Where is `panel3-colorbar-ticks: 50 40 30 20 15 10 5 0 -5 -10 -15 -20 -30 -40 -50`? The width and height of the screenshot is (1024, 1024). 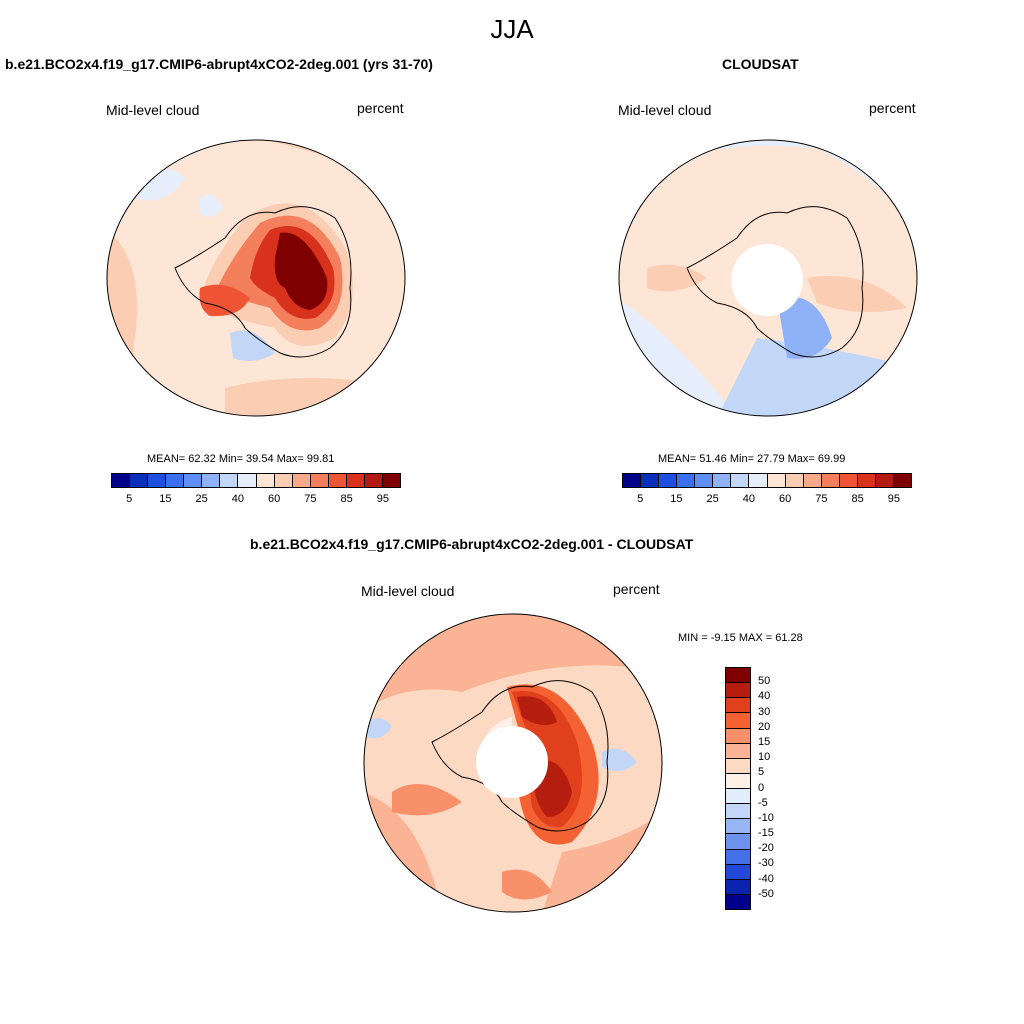
panel3-colorbar-ticks: 50 40 30 20 15 10 5 0 -5 -10 -15 -20 -30 -40 -50 is located at coordinates (778, 788).